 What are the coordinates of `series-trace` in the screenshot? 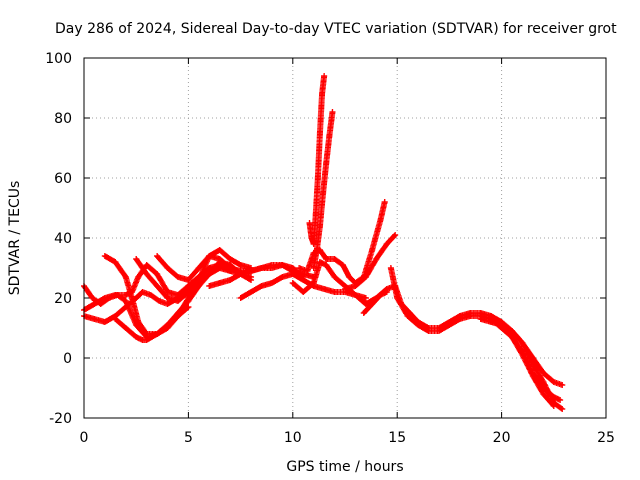 It's located at (479, 347).